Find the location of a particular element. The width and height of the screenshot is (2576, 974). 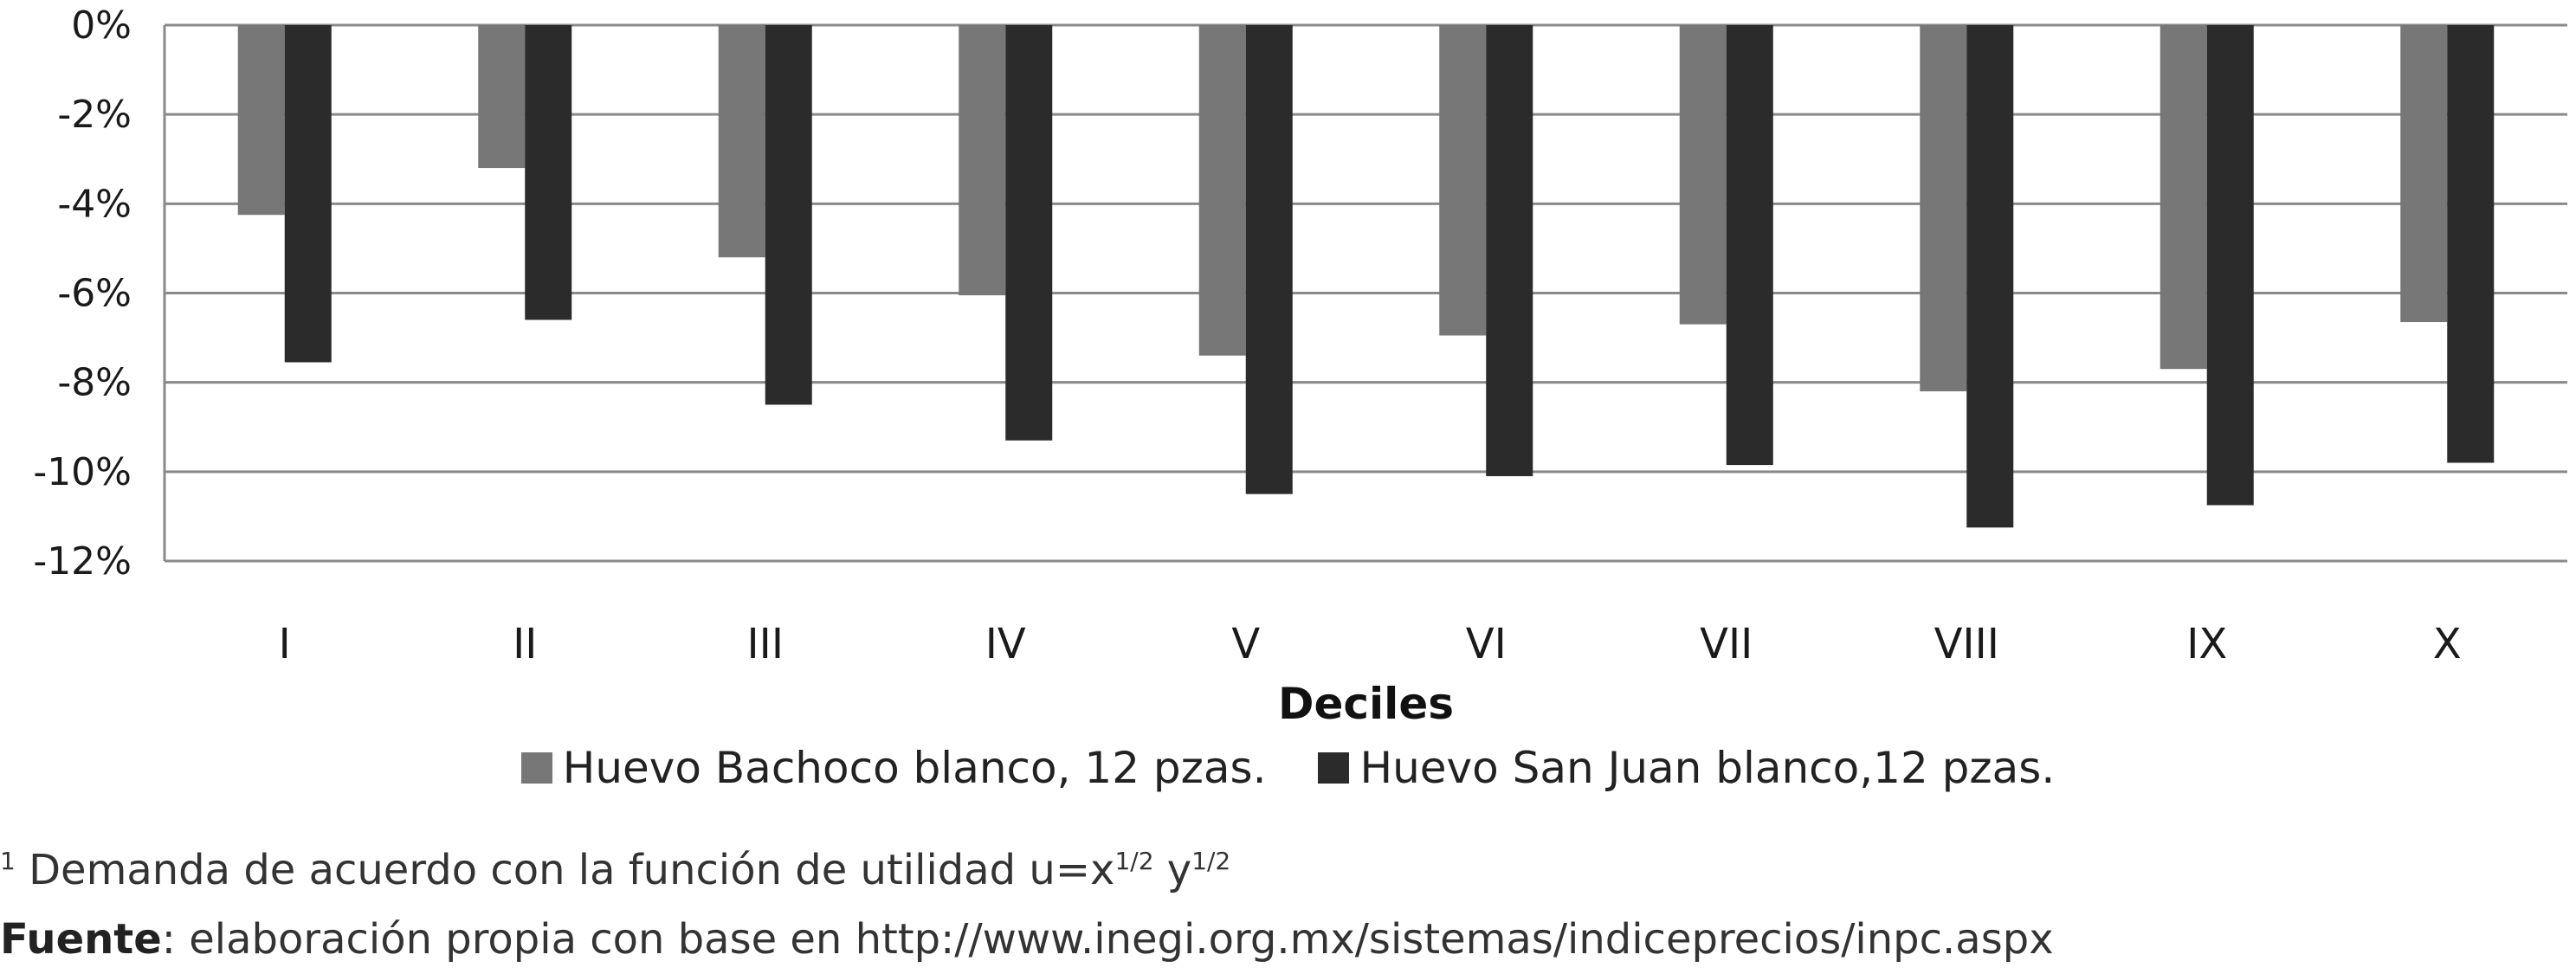

legend-item-bachoco: Huevo Bachoco blanco, 12 pzas. is located at coordinates (894, 768).